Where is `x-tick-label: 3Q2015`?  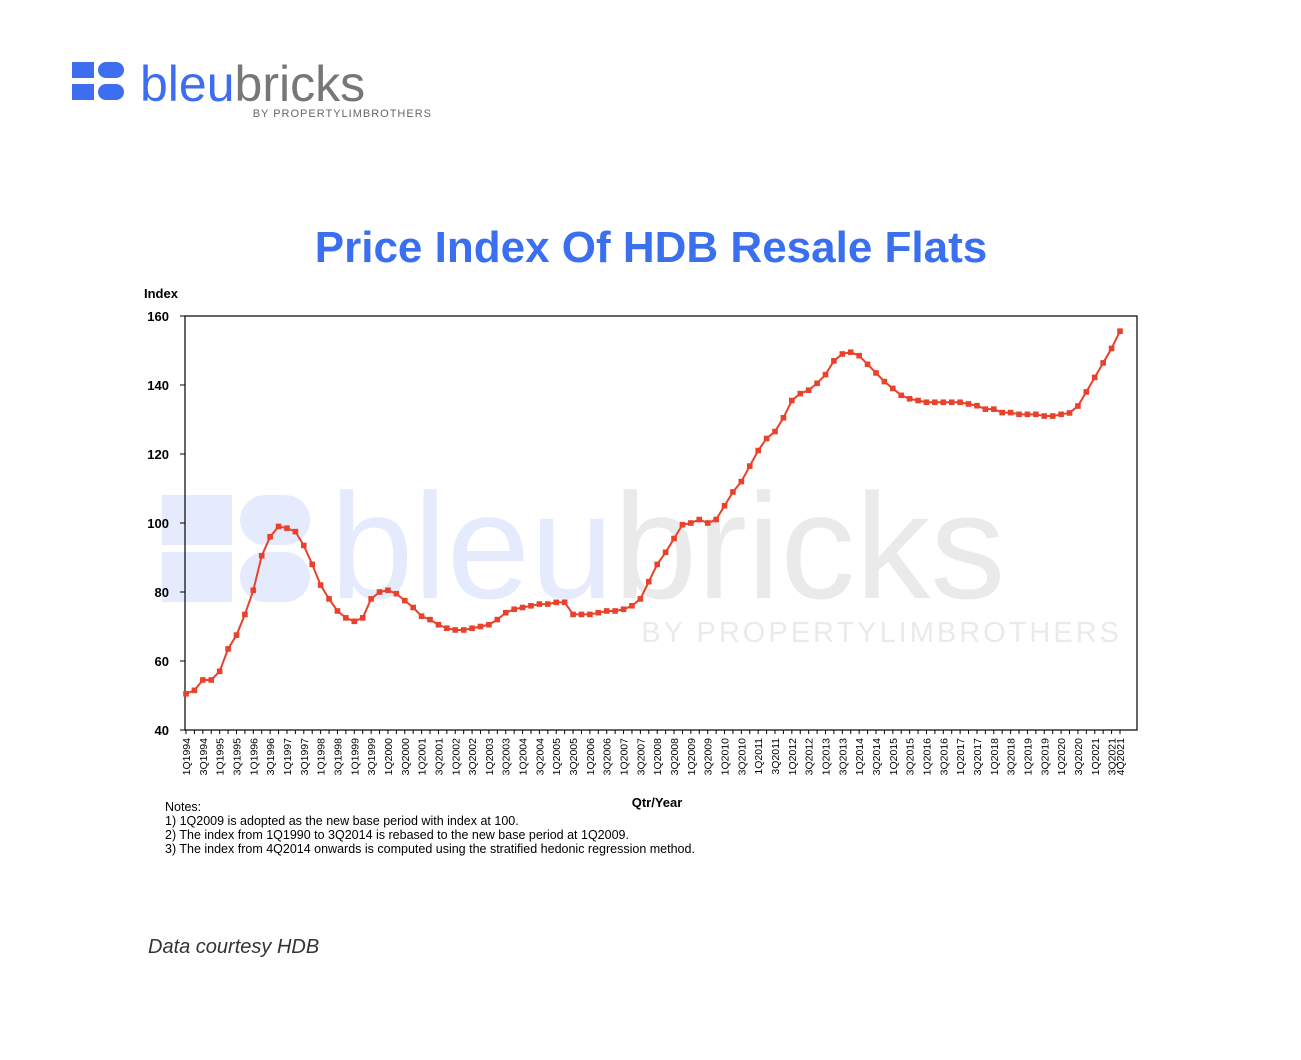 x-tick-label: 3Q2015 is located at coordinates (911, 757).